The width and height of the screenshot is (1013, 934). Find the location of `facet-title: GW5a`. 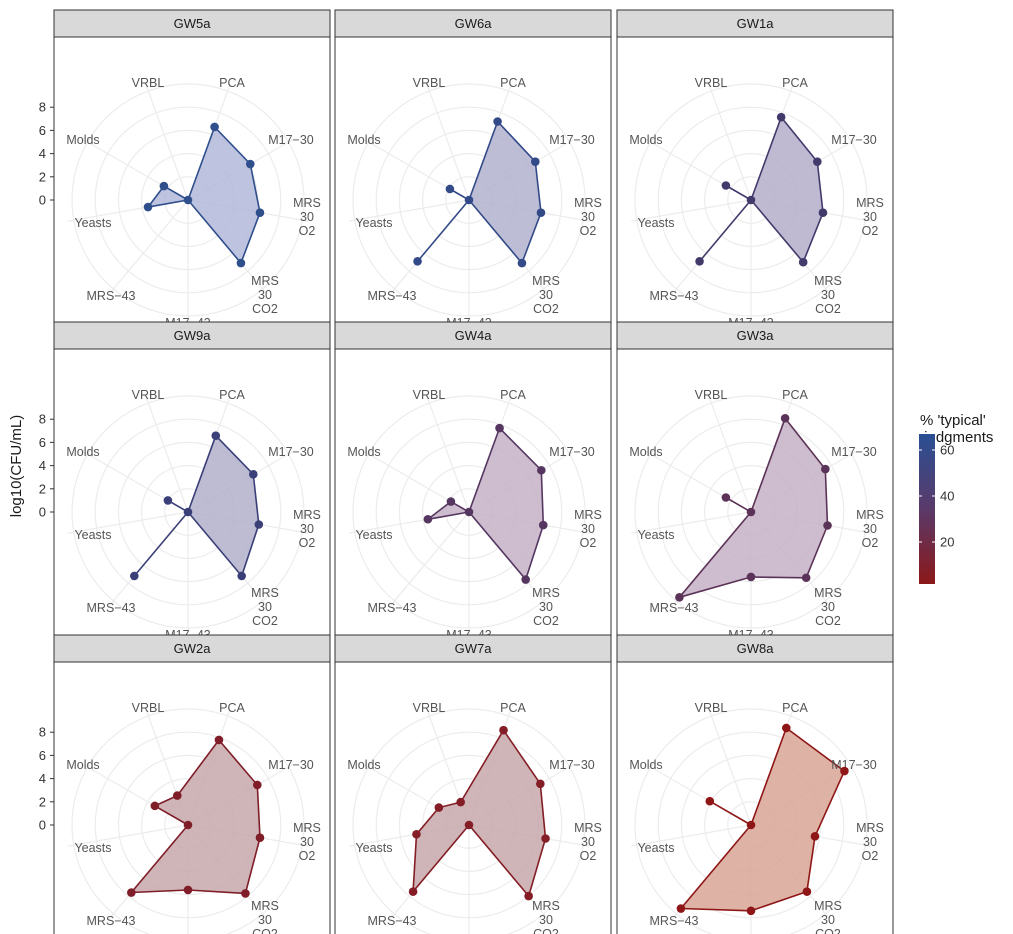

facet-title: GW5a is located at coordinates (193, 23).